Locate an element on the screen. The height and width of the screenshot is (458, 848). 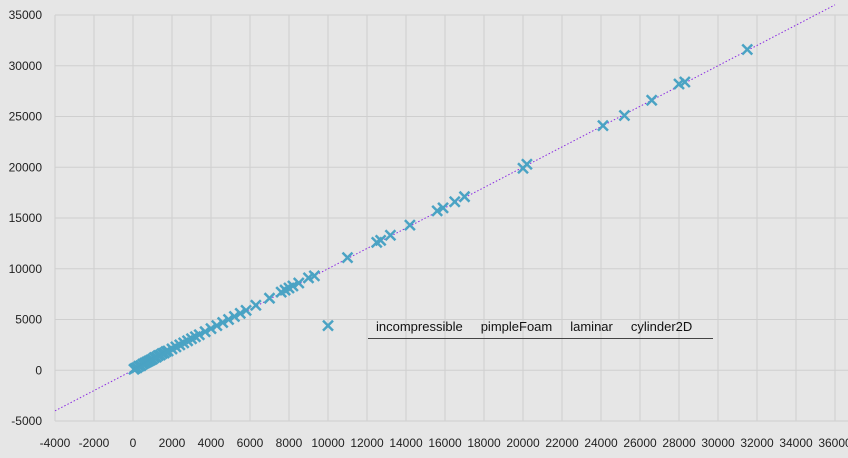
x-tick-label: 36000 is located at coordinates (833, 443).